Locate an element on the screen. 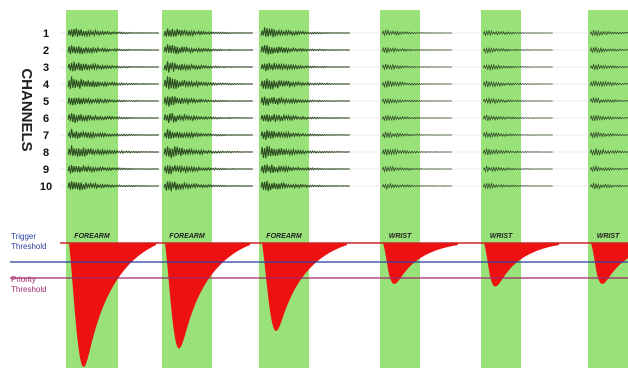 Image resolution: width=628 pixels, height=370 pixels. channel-number: 9 is located at coordinates (46, 170).